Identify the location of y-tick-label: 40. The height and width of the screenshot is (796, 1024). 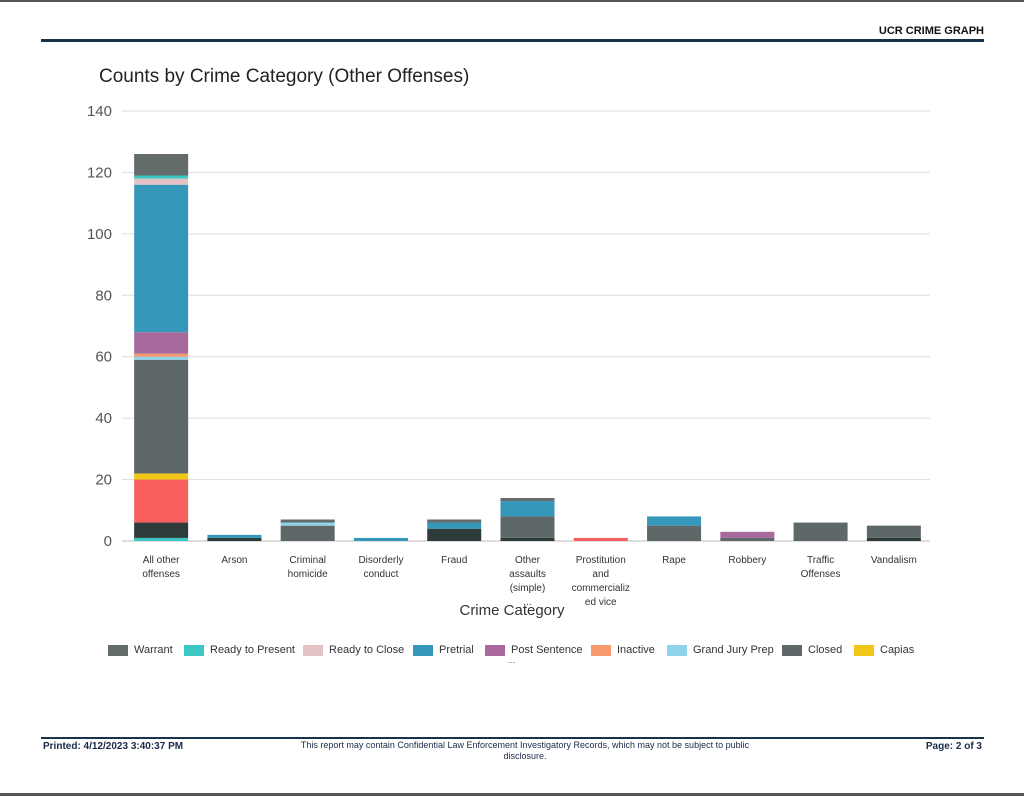
(103, 418).